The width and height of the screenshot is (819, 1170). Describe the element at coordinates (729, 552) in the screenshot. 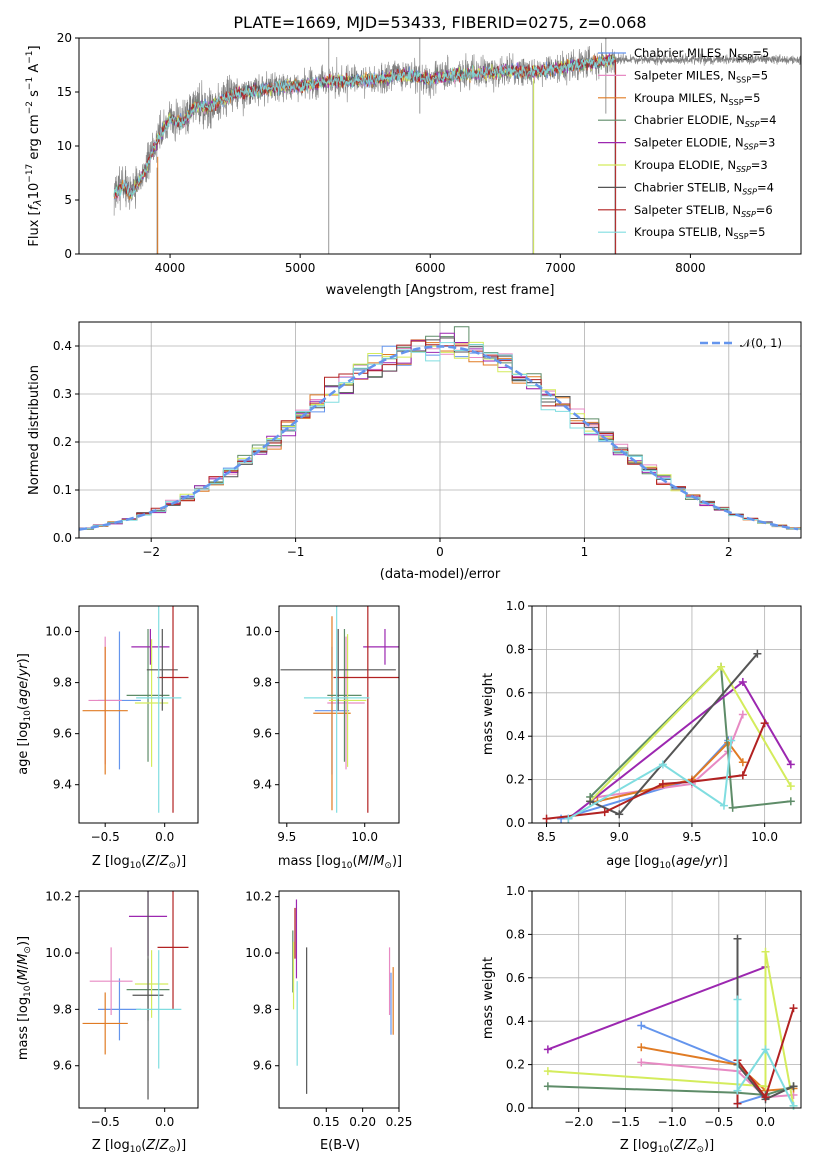

I see `x-tick-label: 2` at that location.